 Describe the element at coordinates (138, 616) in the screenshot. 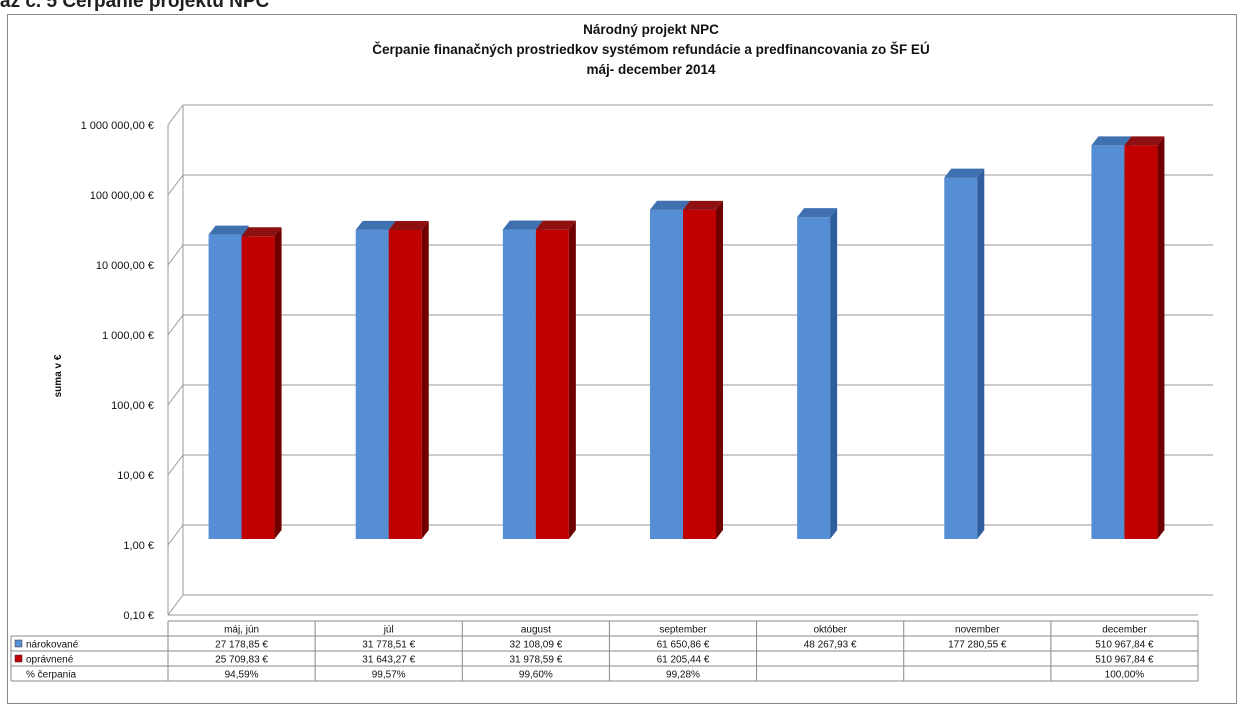

I see `y-tick-label: 0,10 €` at that location.